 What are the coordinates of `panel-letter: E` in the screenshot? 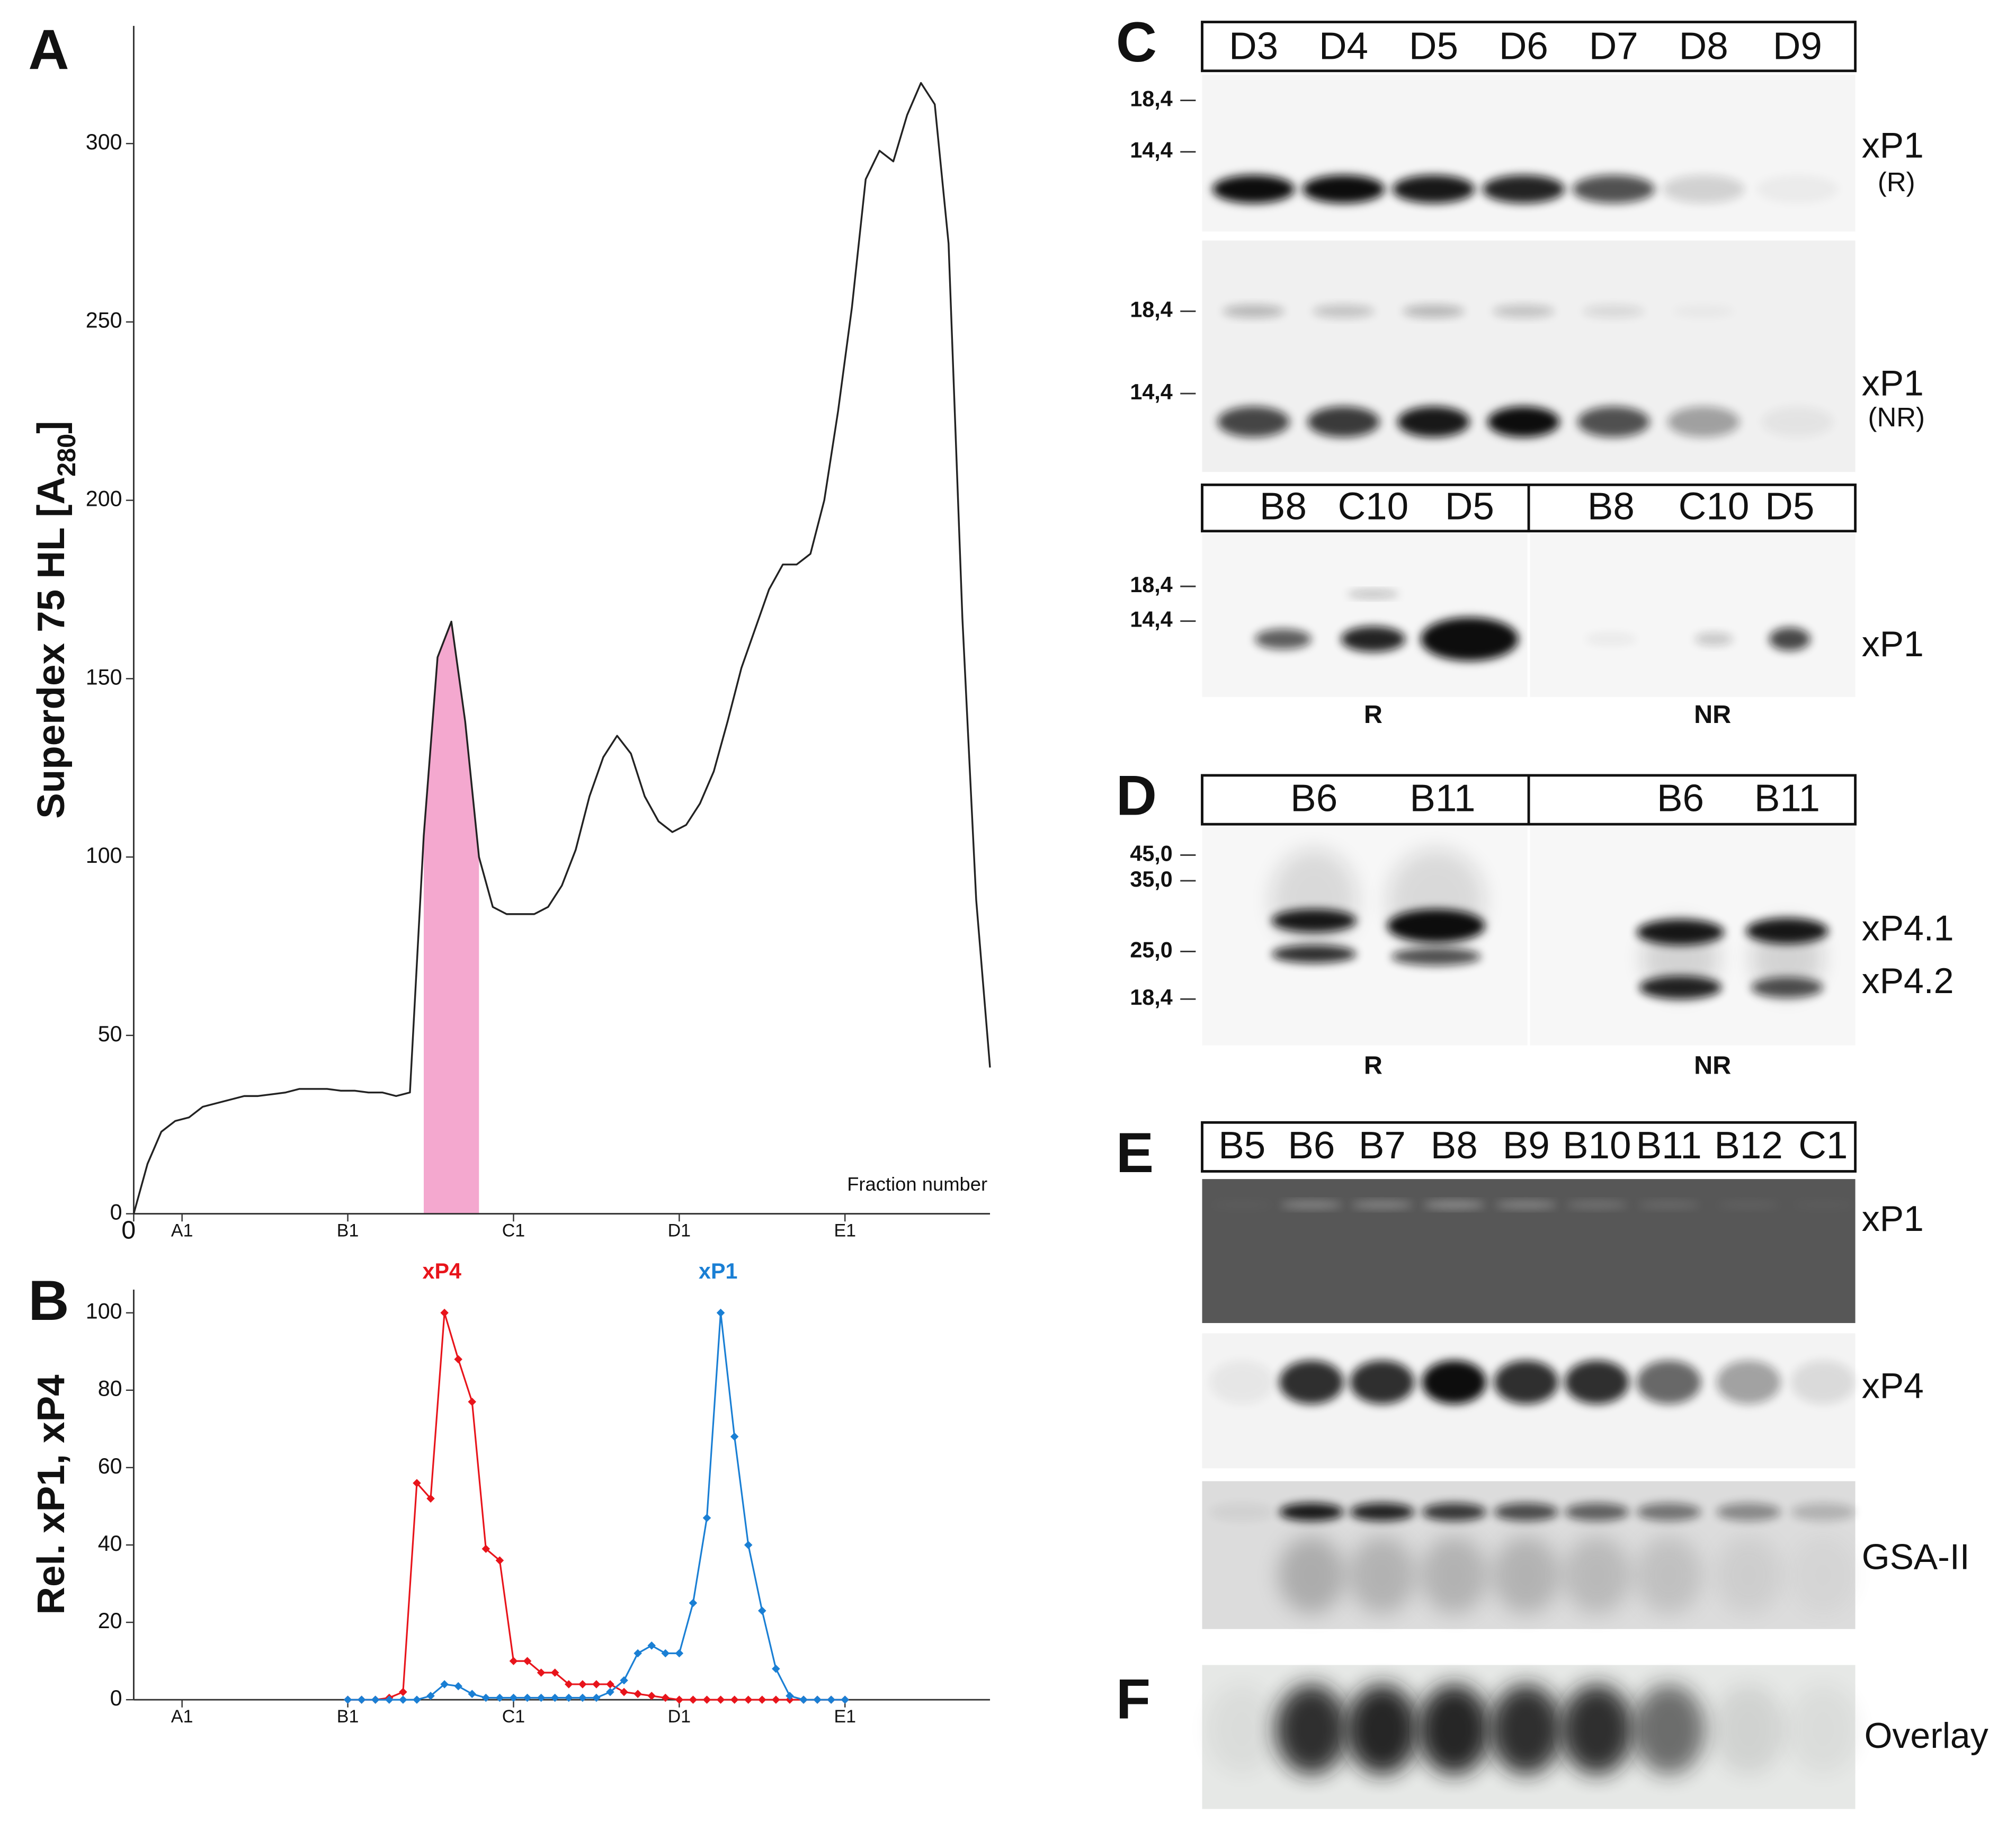 It's located at (1135, 1152).